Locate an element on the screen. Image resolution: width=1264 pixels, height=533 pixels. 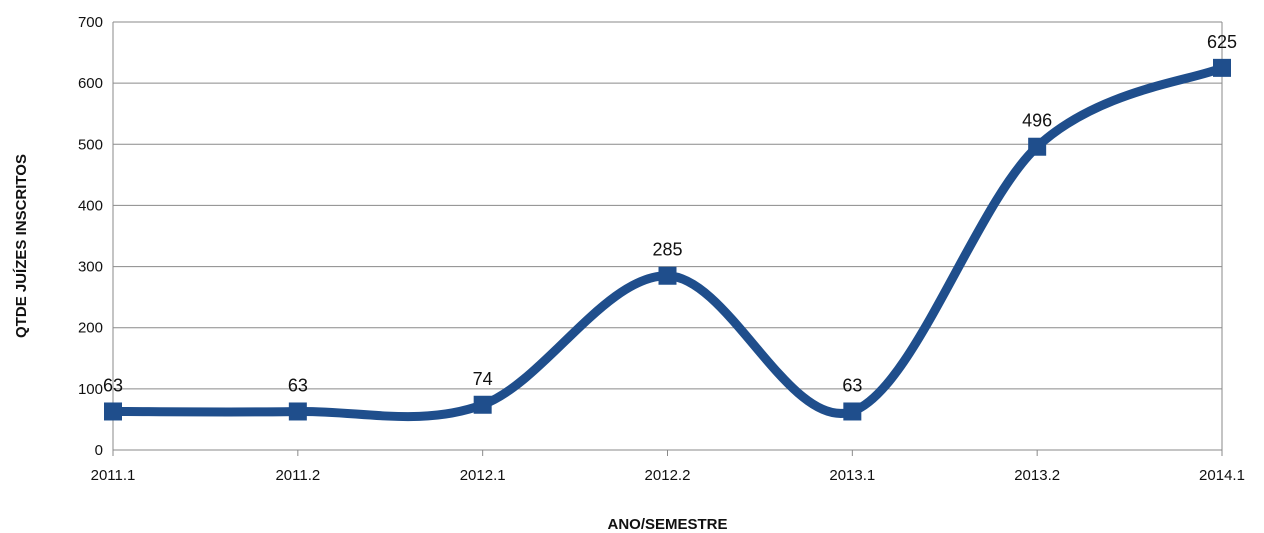
y-tick-label: 700 is located at coordinates (90, 22).